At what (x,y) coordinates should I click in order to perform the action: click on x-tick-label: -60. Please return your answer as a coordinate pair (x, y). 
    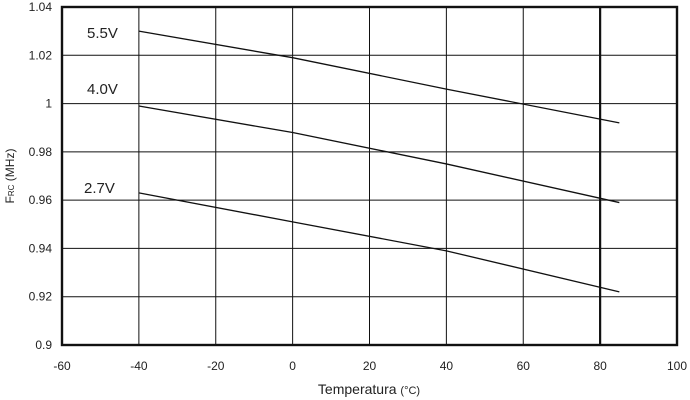
    Looking at the image, I should click on (62, 366).